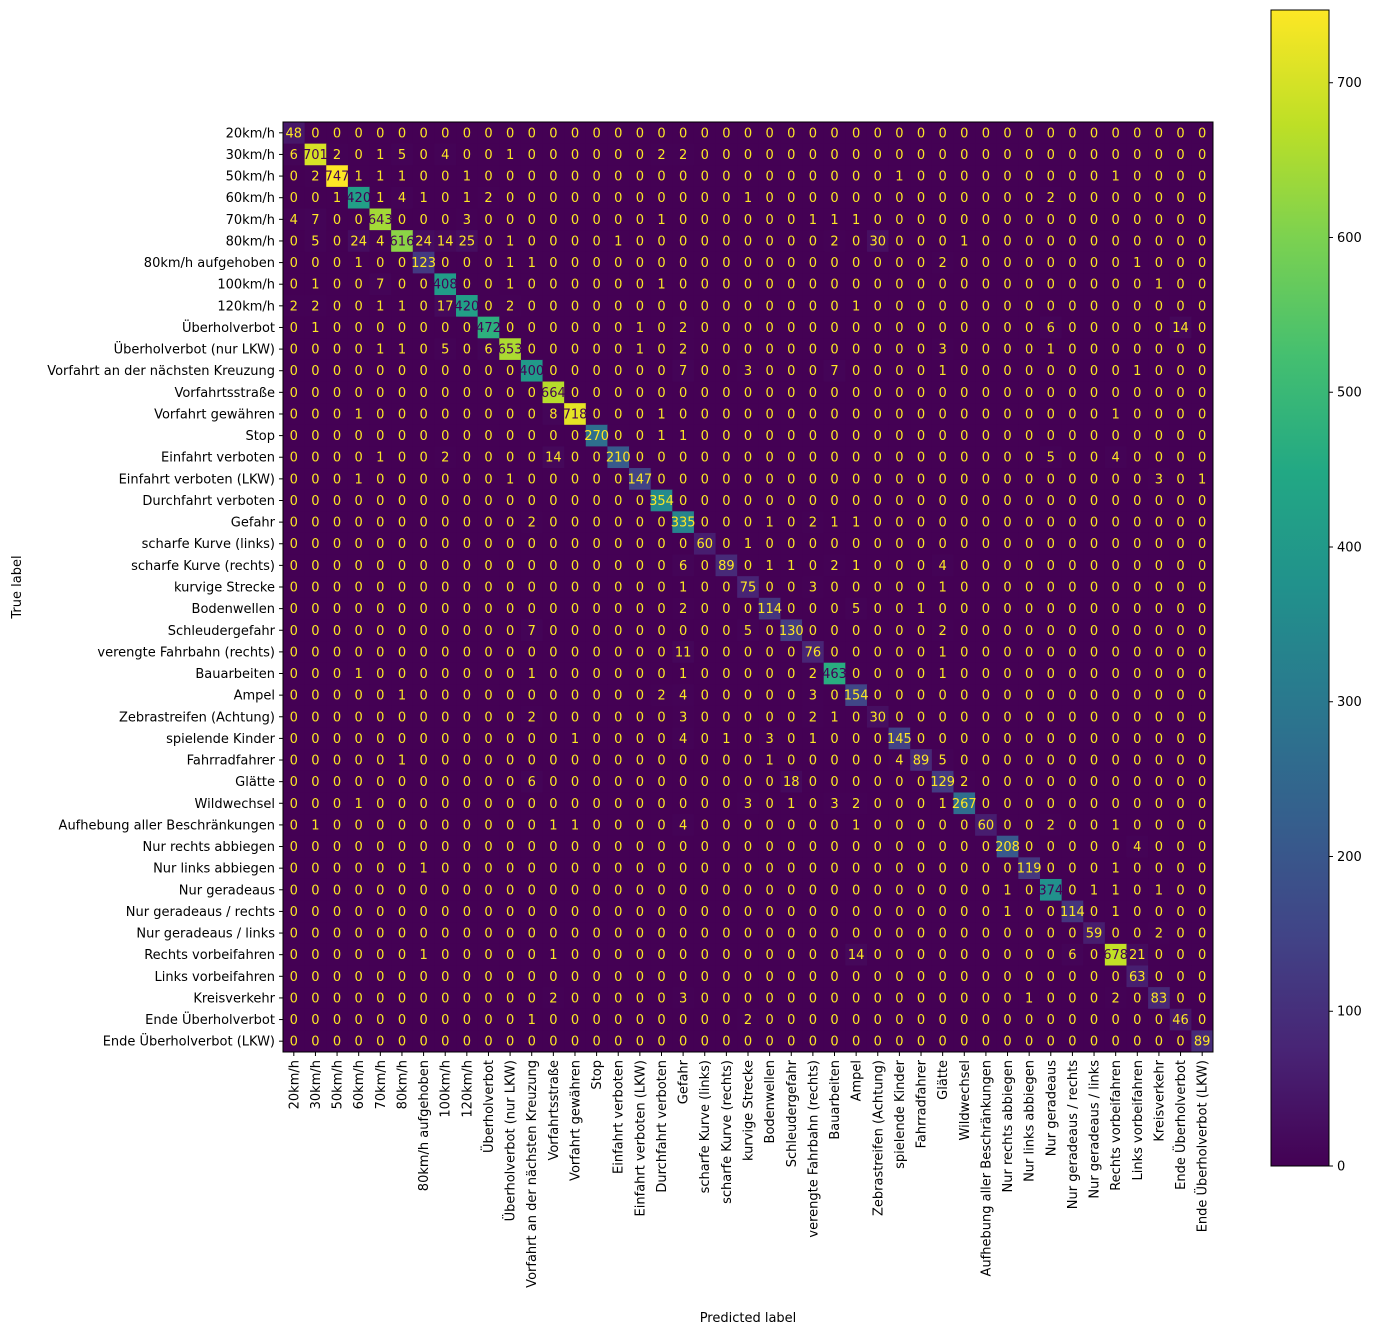 This screenshot has height=1335, width=1375. What do you see at coordinates (1202, 1042) in the screenshot?
I see `matrix-cell-value: 89` at bounding box center [1202, 1042].